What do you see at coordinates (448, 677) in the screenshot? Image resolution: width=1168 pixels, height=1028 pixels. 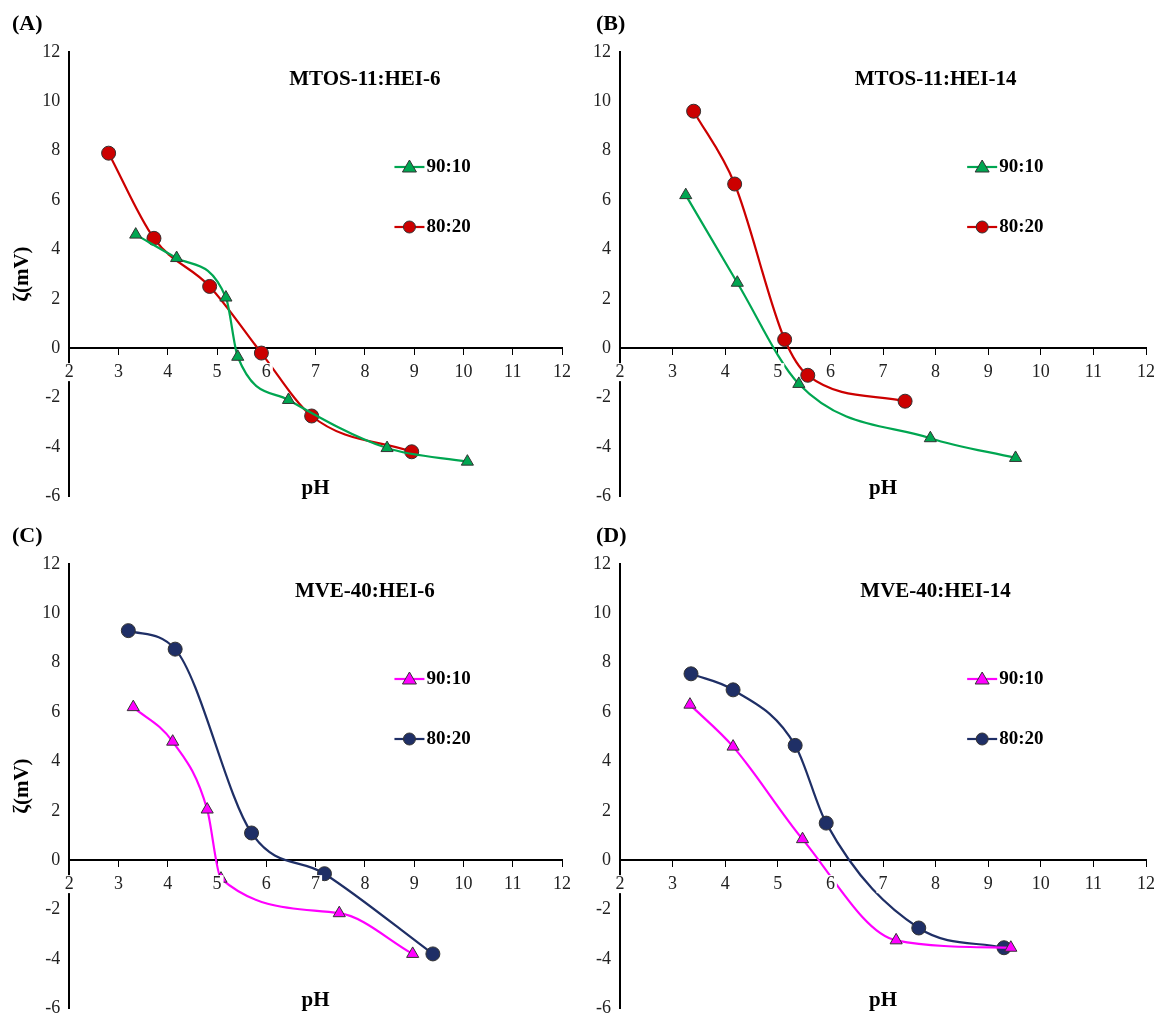 I see `legend-label: 90:10` at bounding box center [448, 677].